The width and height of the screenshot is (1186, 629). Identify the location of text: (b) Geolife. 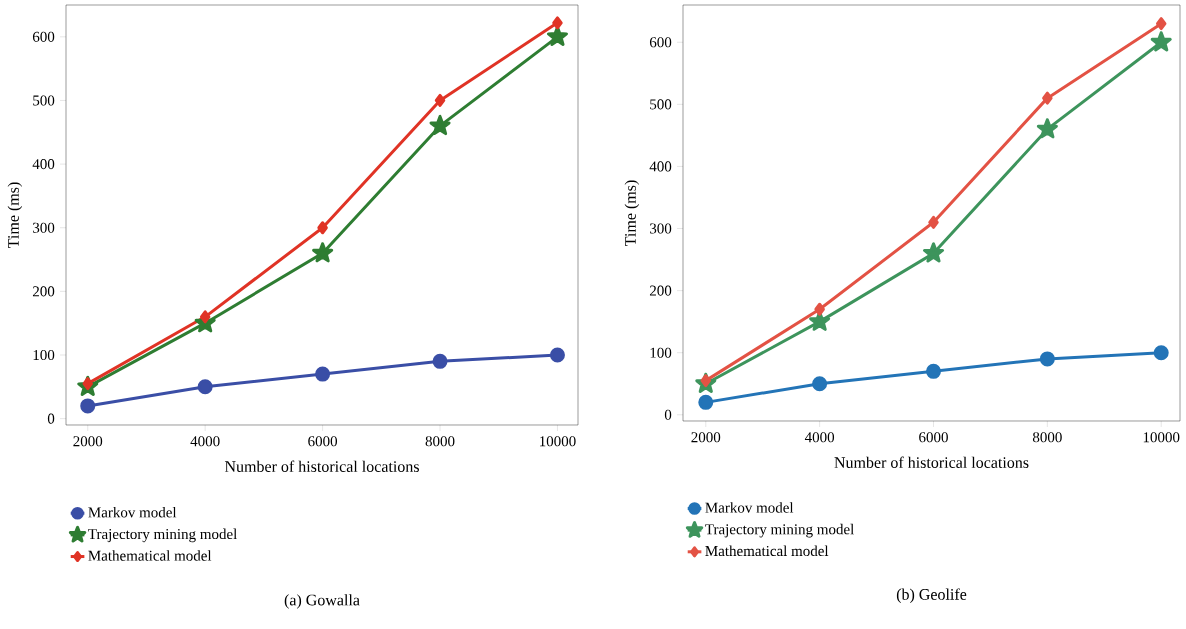
(931, 596).